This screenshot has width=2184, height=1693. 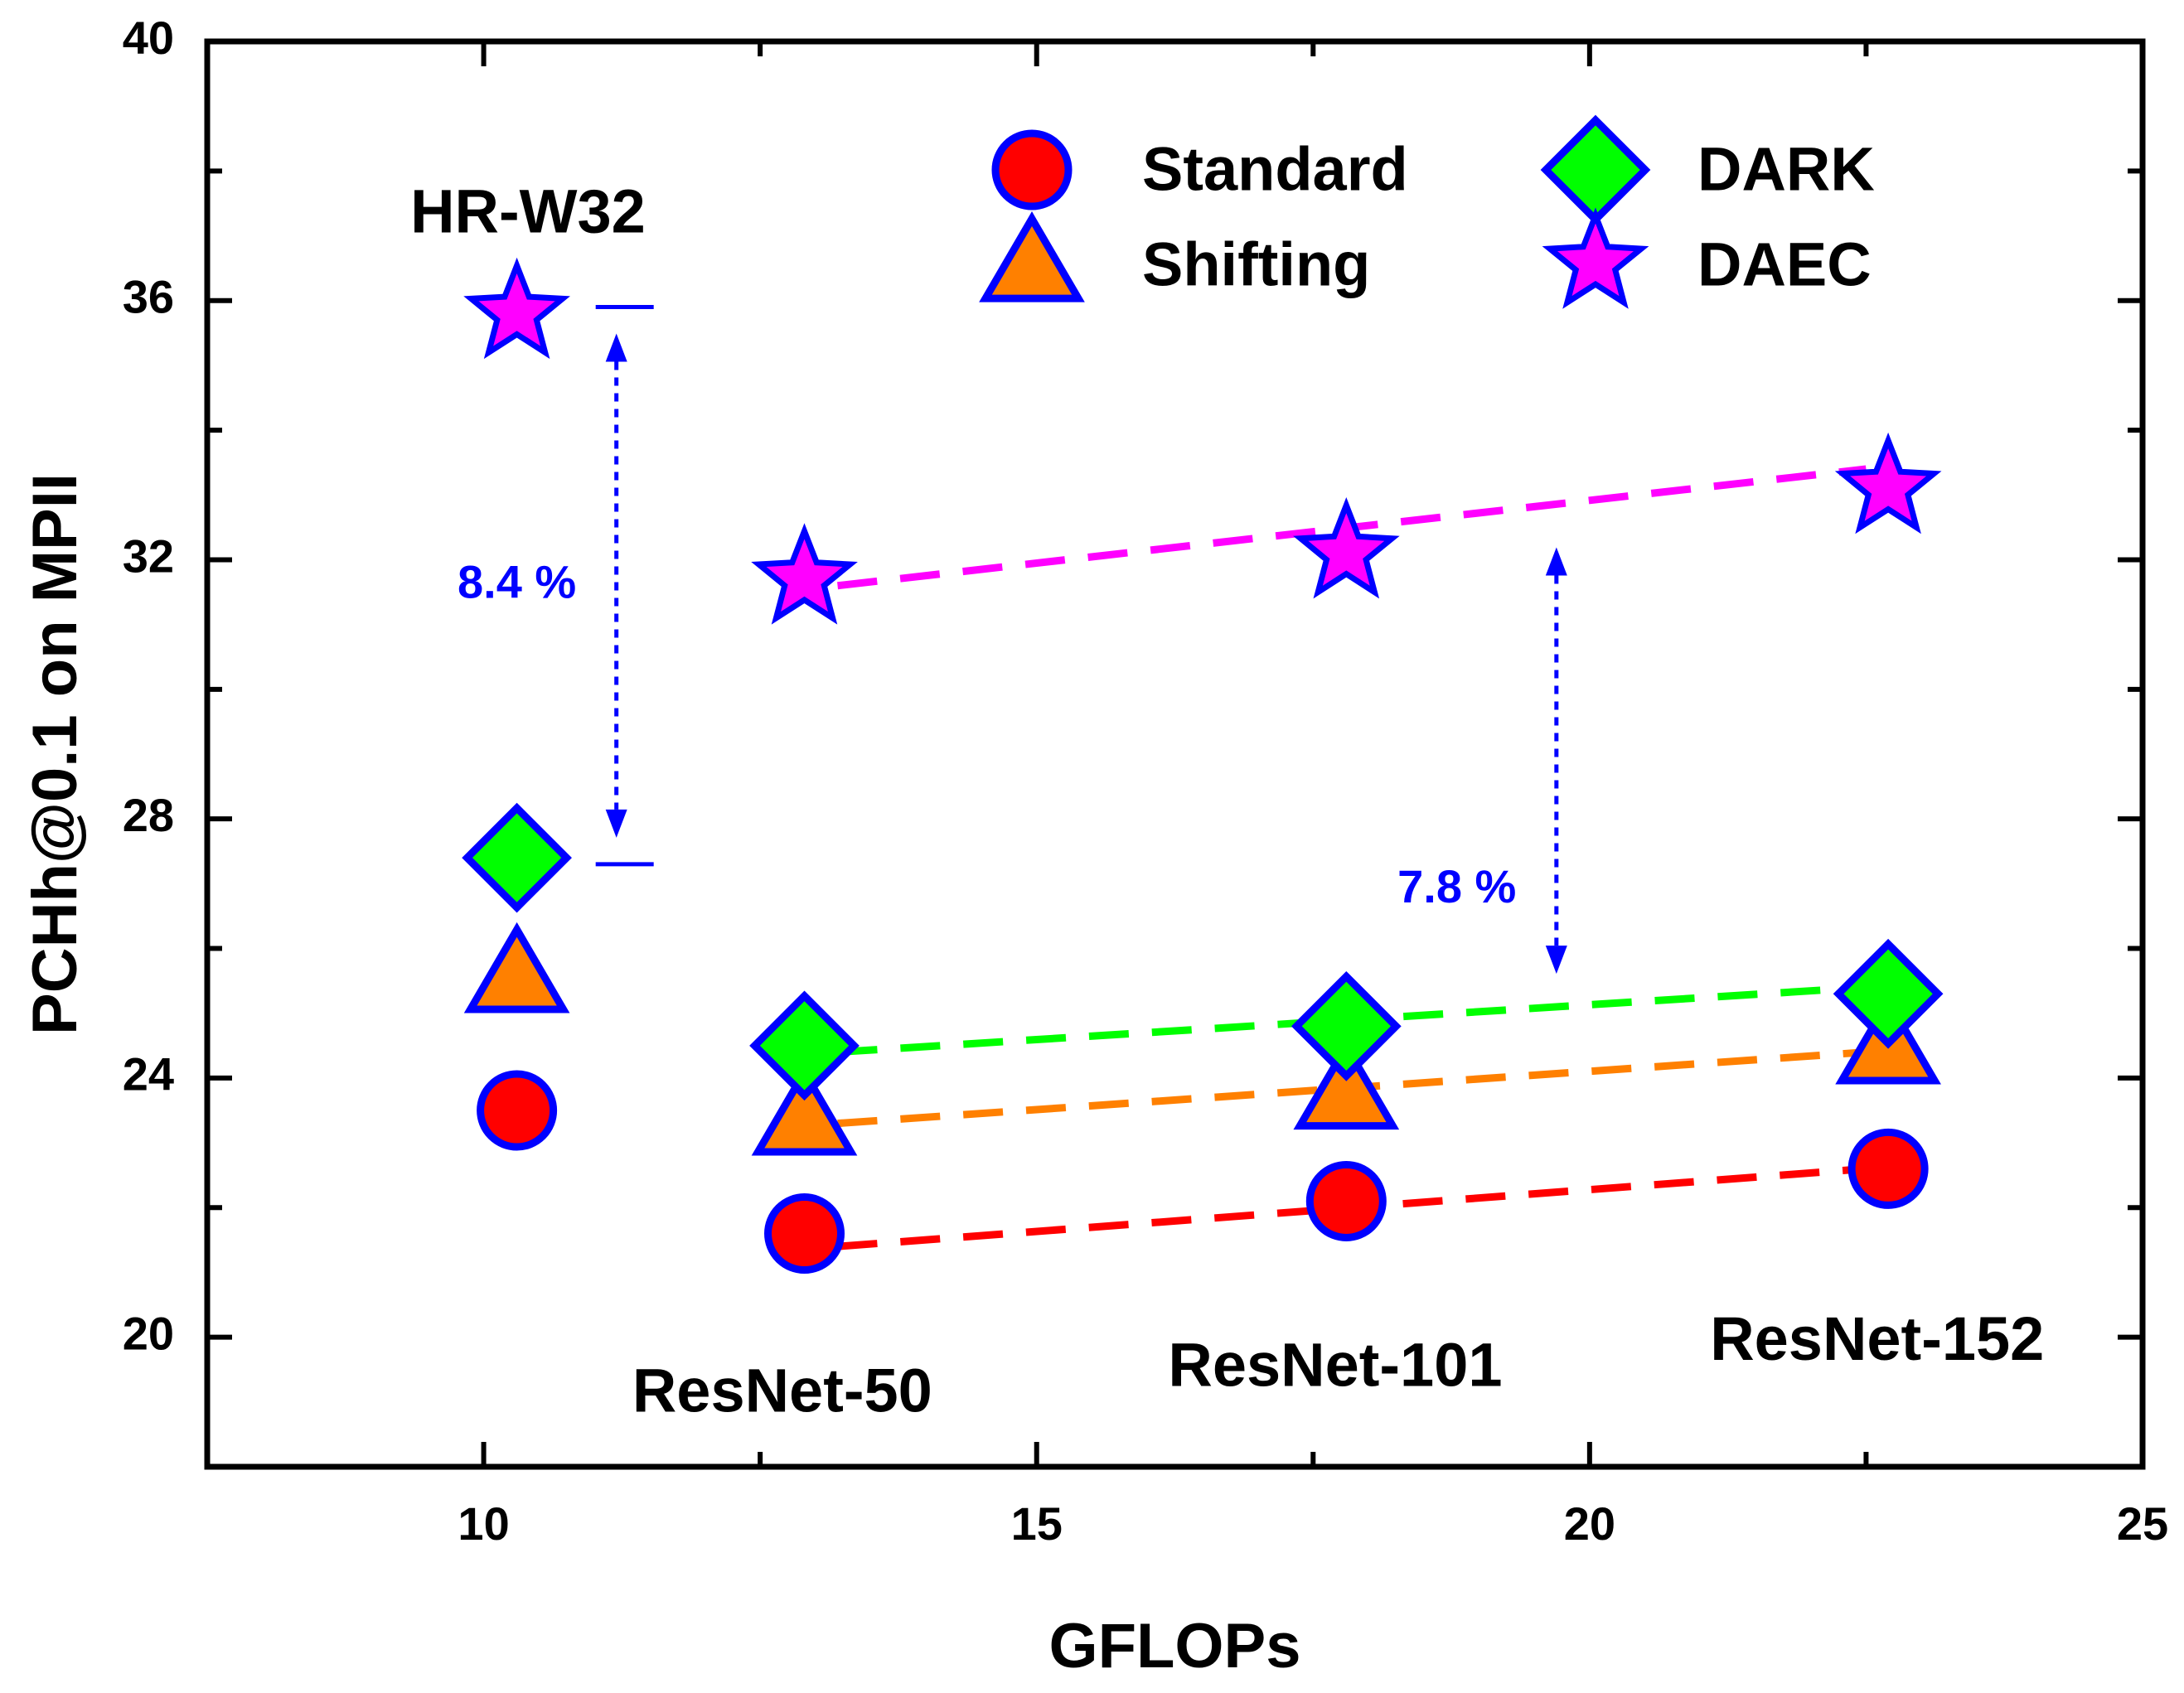 What do you see at coordinates (1456, 886) in the screenshot?
I see `annotation-label-2: 7.8 %` at bounding box center [1456, 886].